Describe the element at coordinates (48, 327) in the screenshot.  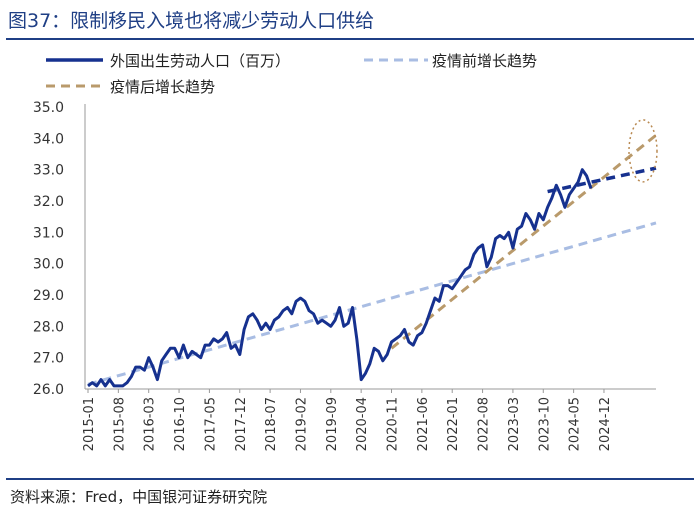
I see `y-tick-label: 28.0` at that location.